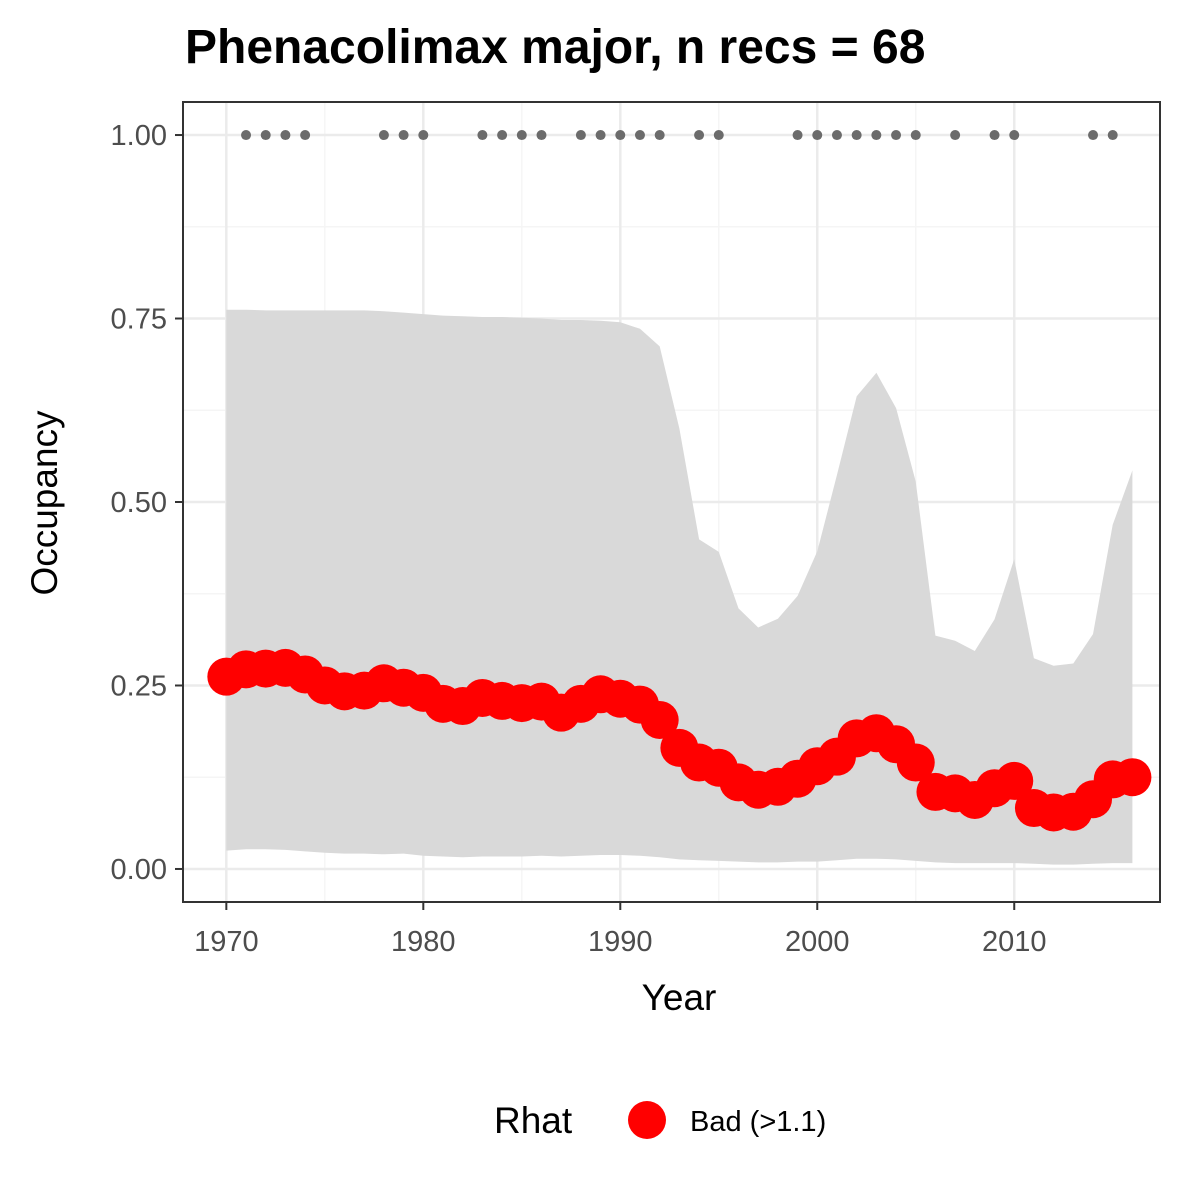  Describe the element at coordinates (647, 1120) in the screenshot. I see `legend-swatch-bad` at that location.